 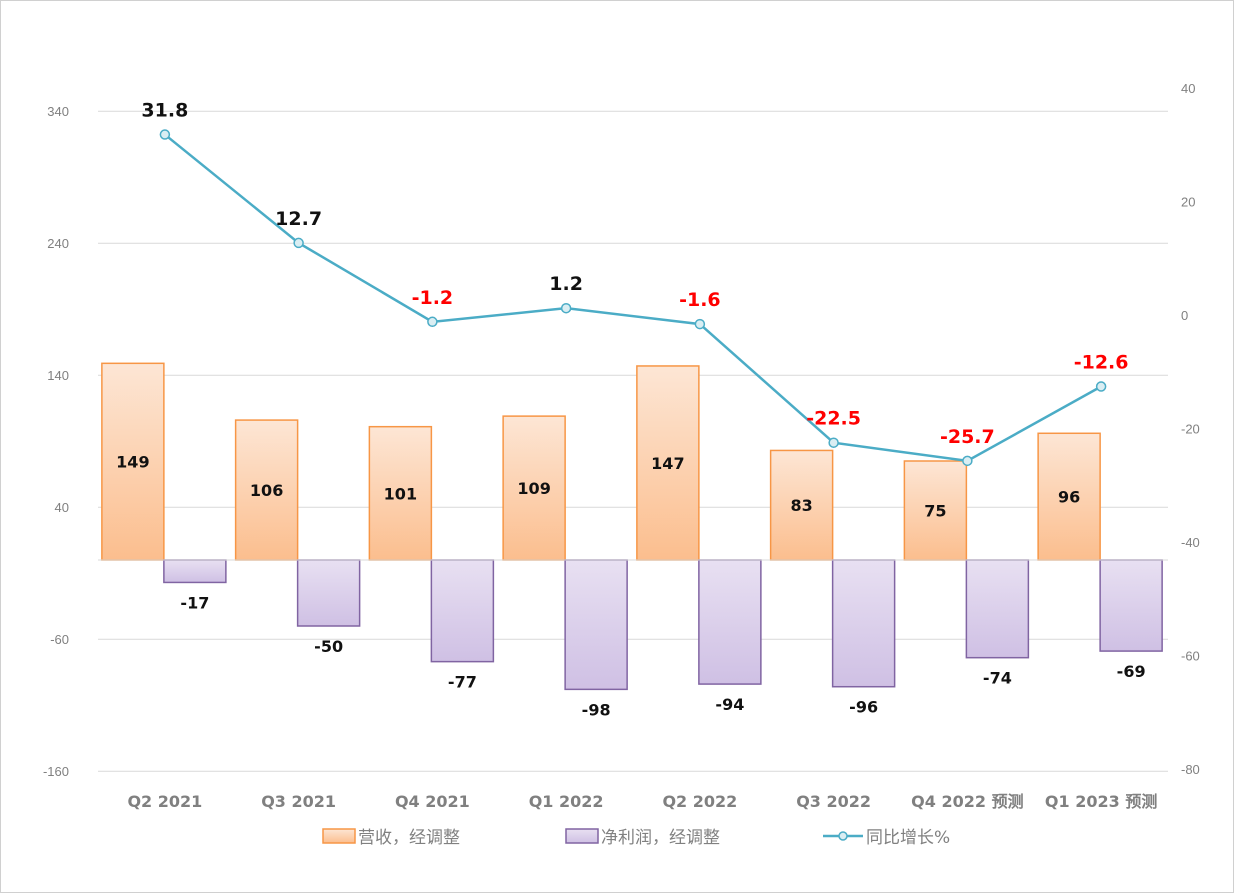 I want to click on right-tick-label: -20, so click(x=1190, y=429).